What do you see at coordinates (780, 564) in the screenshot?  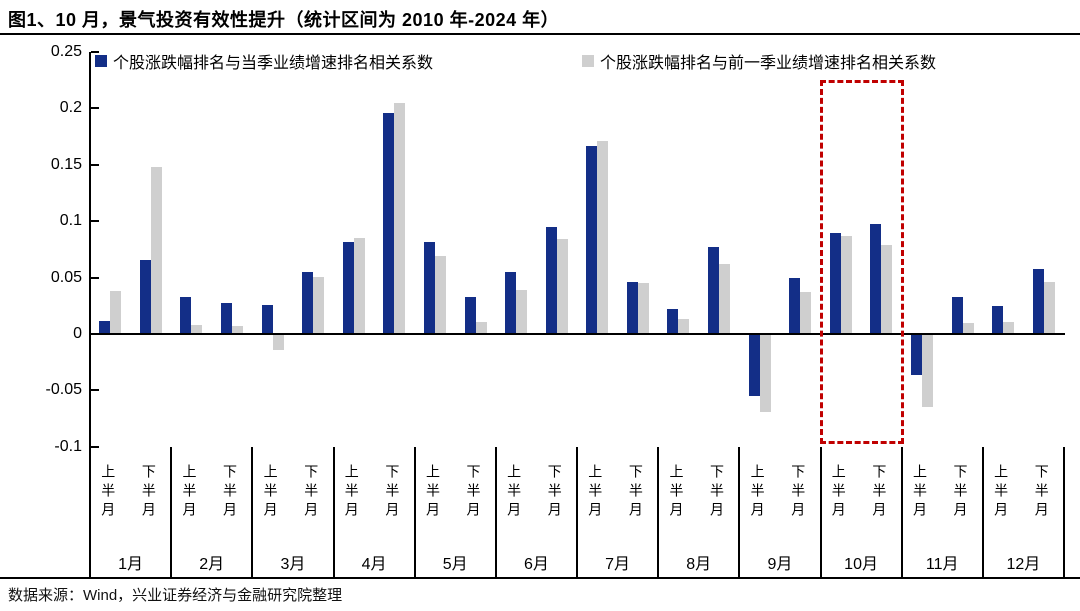 I see `month-label: 9月` at bounding box center [780, 564].